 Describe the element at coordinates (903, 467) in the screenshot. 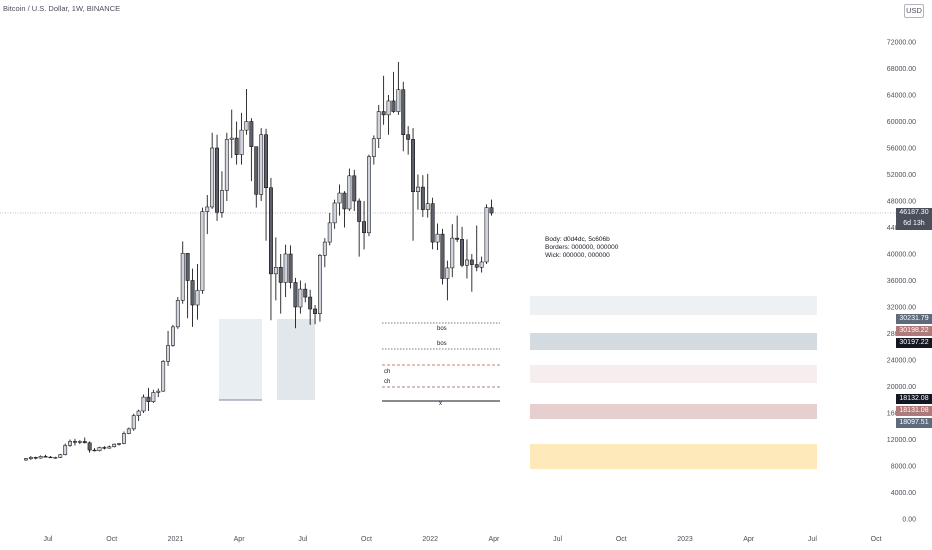

I see `price-tick-label: 8000.00` at that location.